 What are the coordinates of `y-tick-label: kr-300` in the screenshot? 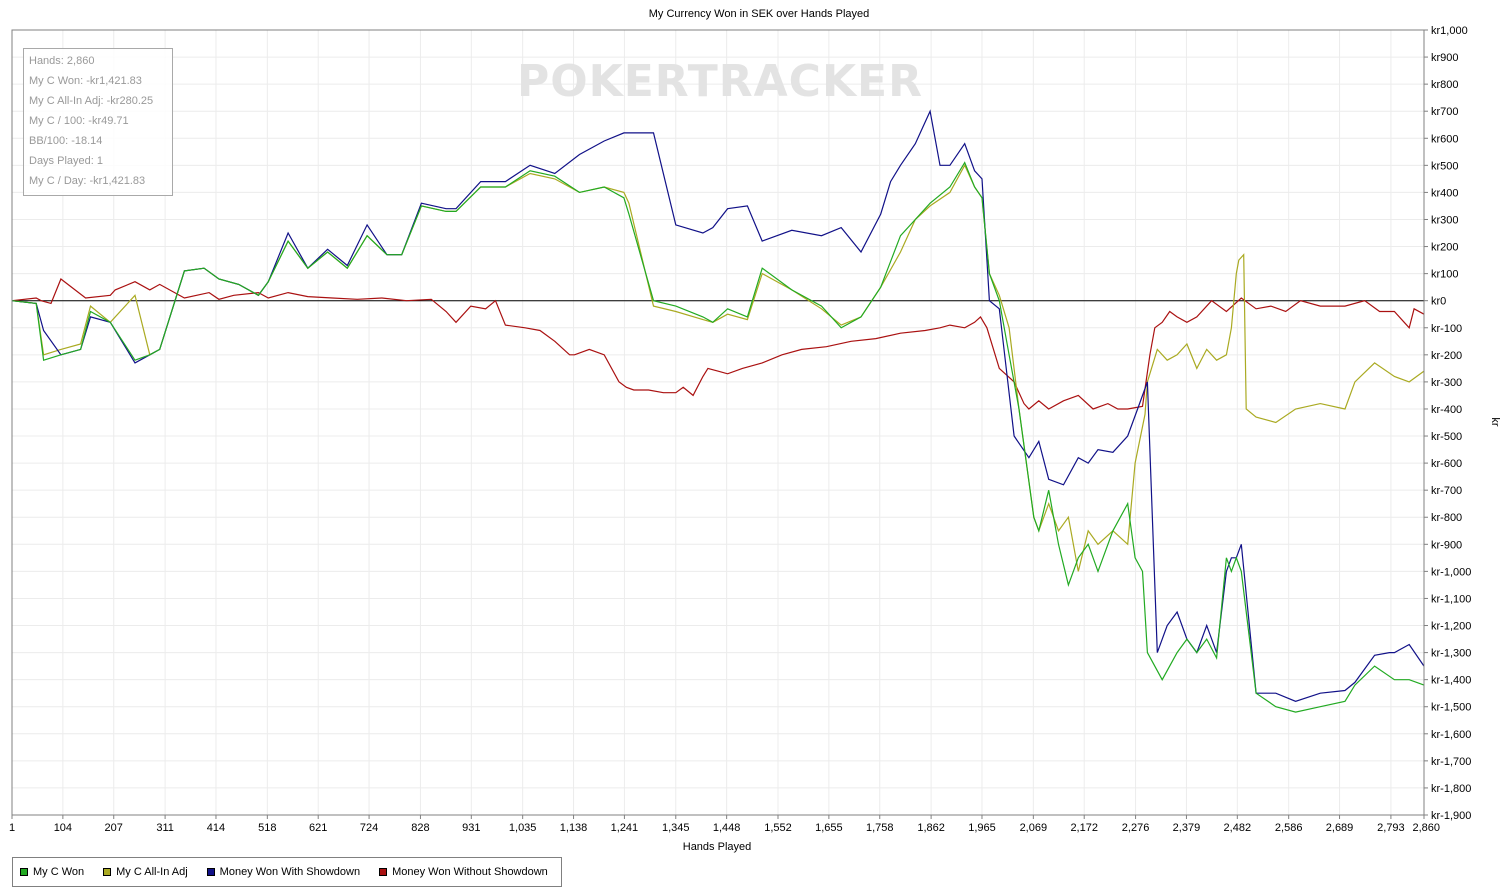 It's located at (1446, 383).